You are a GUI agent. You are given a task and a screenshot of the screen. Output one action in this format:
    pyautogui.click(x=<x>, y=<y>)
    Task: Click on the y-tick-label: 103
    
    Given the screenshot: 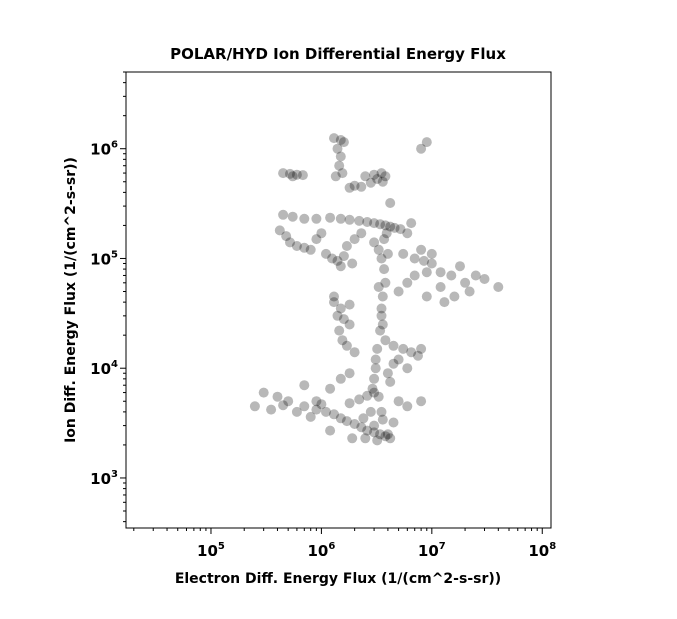 What is the action you would take?
    pyautogui.click(x=104, y=478)
    